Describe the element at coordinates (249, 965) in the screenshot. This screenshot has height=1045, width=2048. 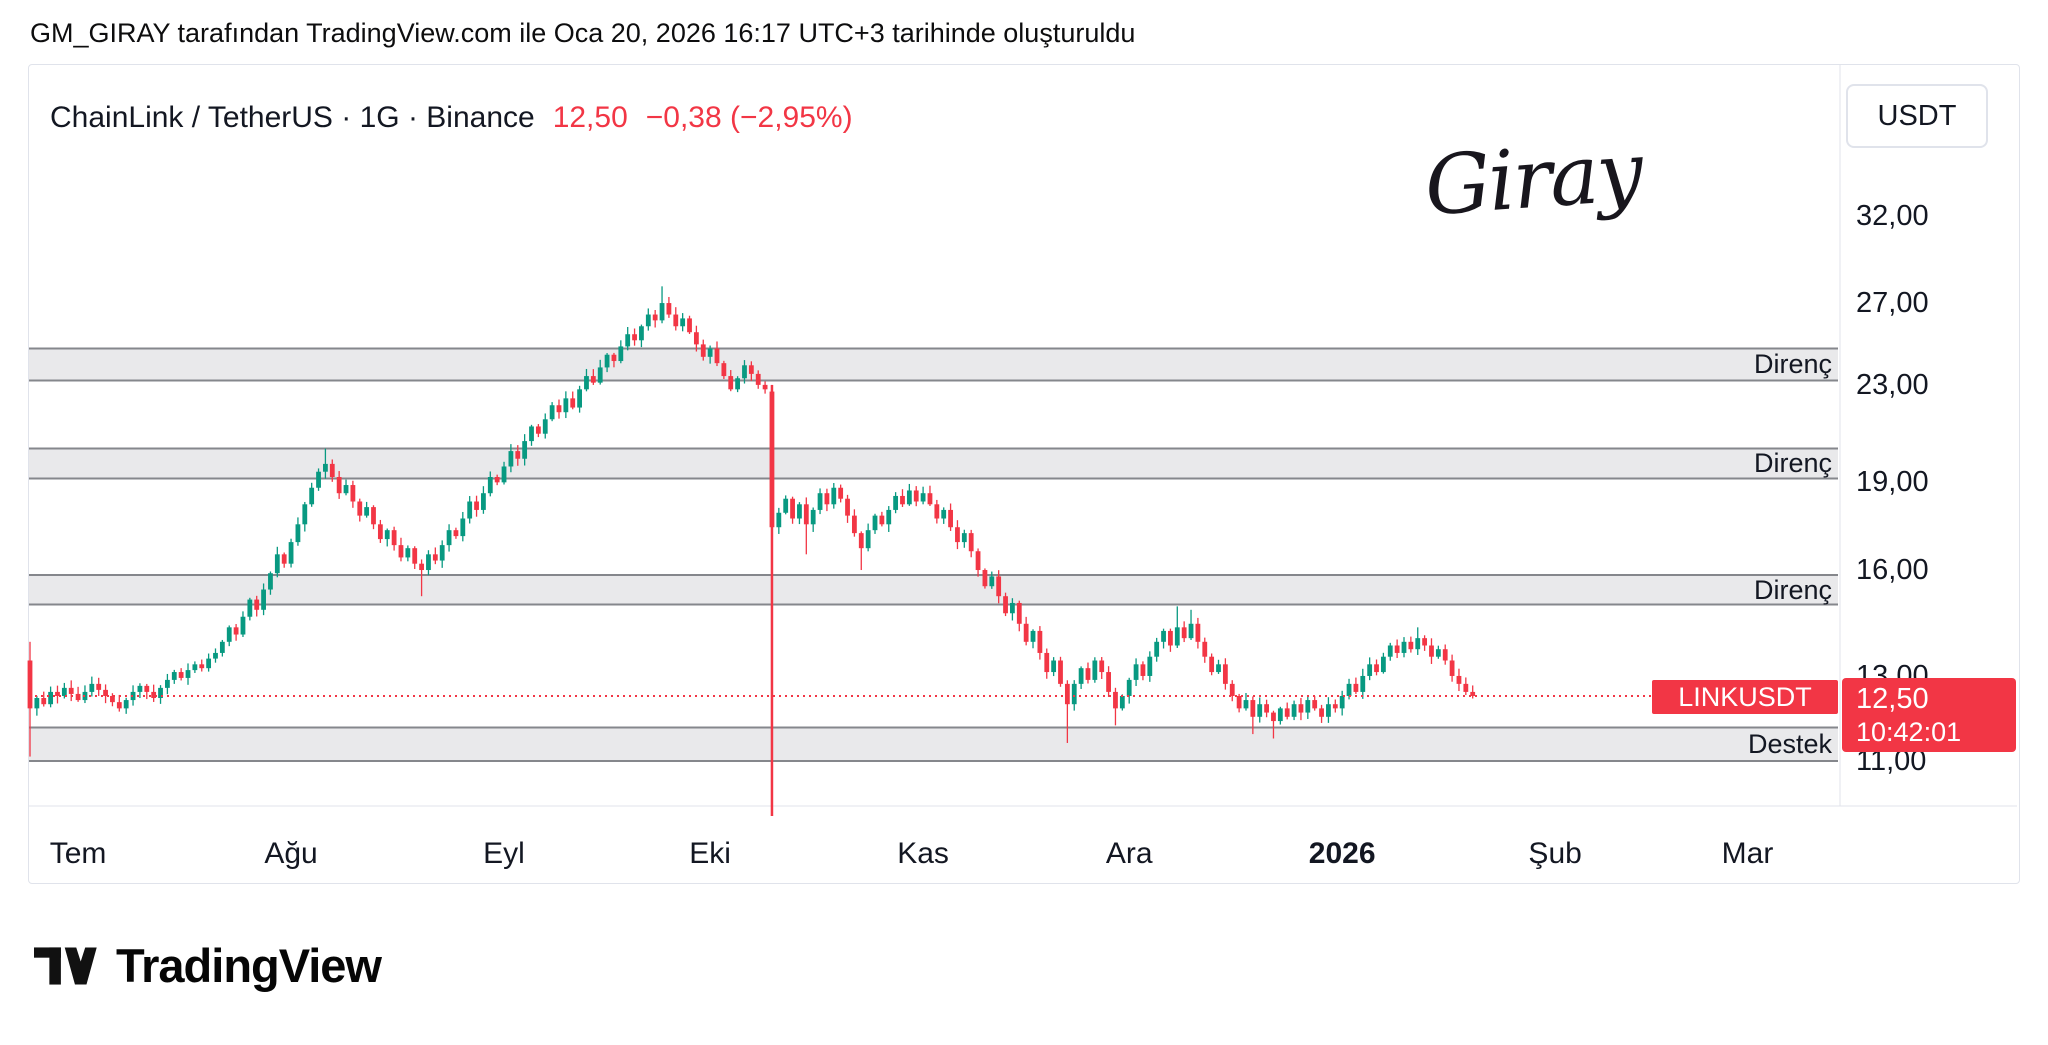
I see `tradingview-wordmark: TradingView` at that location.